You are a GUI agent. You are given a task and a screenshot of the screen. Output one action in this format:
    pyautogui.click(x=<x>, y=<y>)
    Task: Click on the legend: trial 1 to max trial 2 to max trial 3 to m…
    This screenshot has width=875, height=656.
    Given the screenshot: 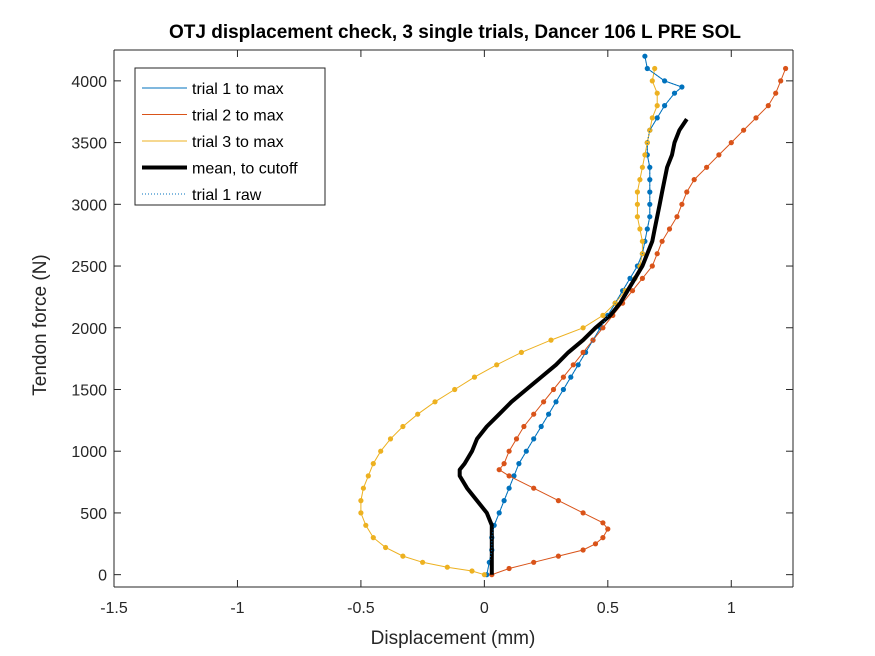 What is the action you would take?
    pyautogui.click(x=230, y=136)
    